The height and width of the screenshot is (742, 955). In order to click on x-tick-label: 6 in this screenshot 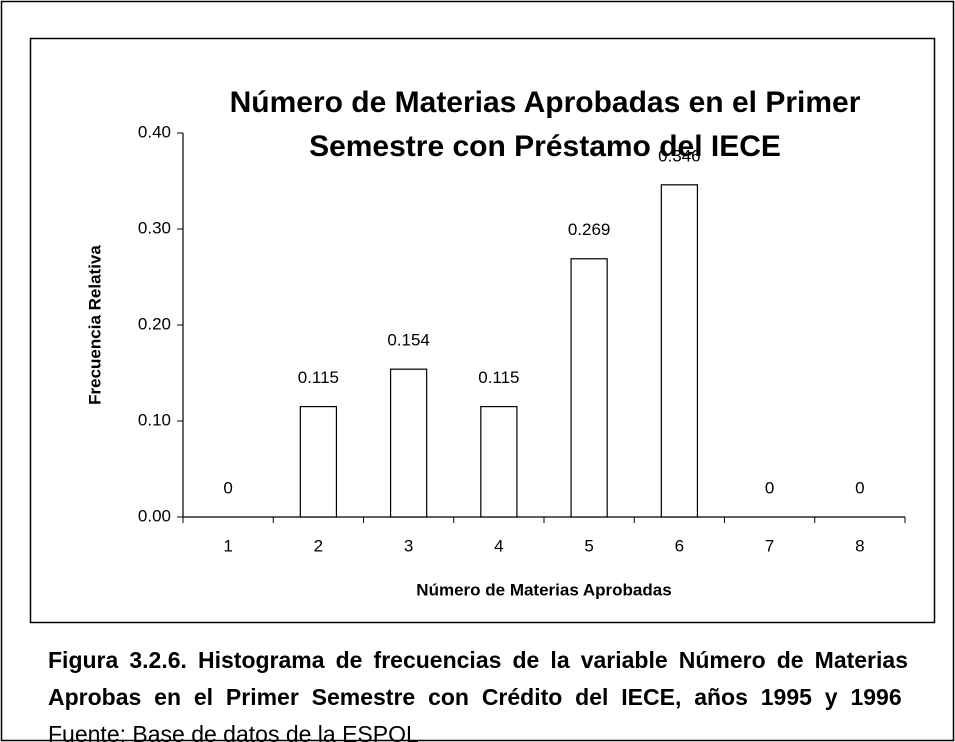, I will do `click(679, 545)`.